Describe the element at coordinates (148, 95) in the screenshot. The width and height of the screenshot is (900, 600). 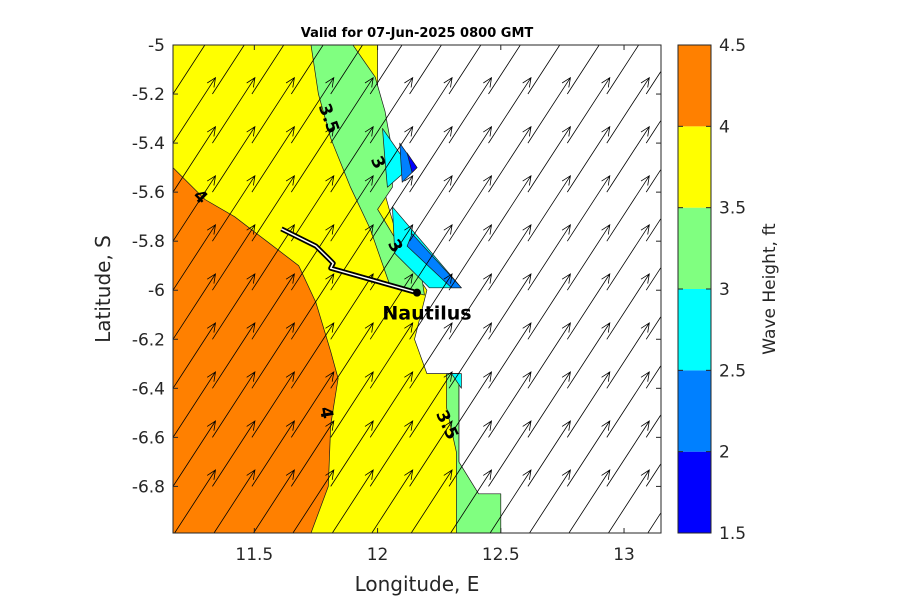
I see `y-tick-label: -5.2` at that location.